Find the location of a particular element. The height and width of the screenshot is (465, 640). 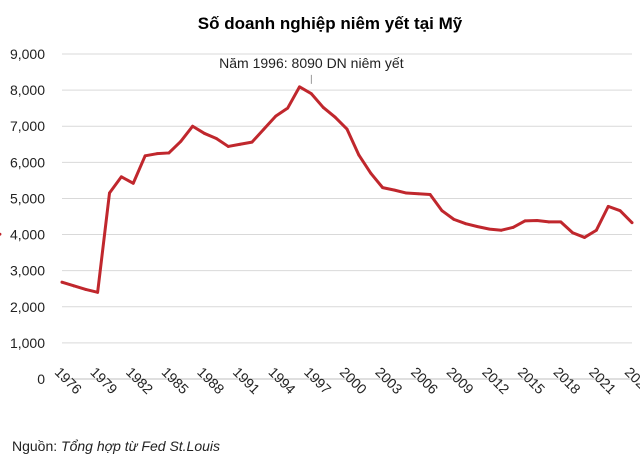

y-tick-label: 5,000 is located at coordinates (27, 198).